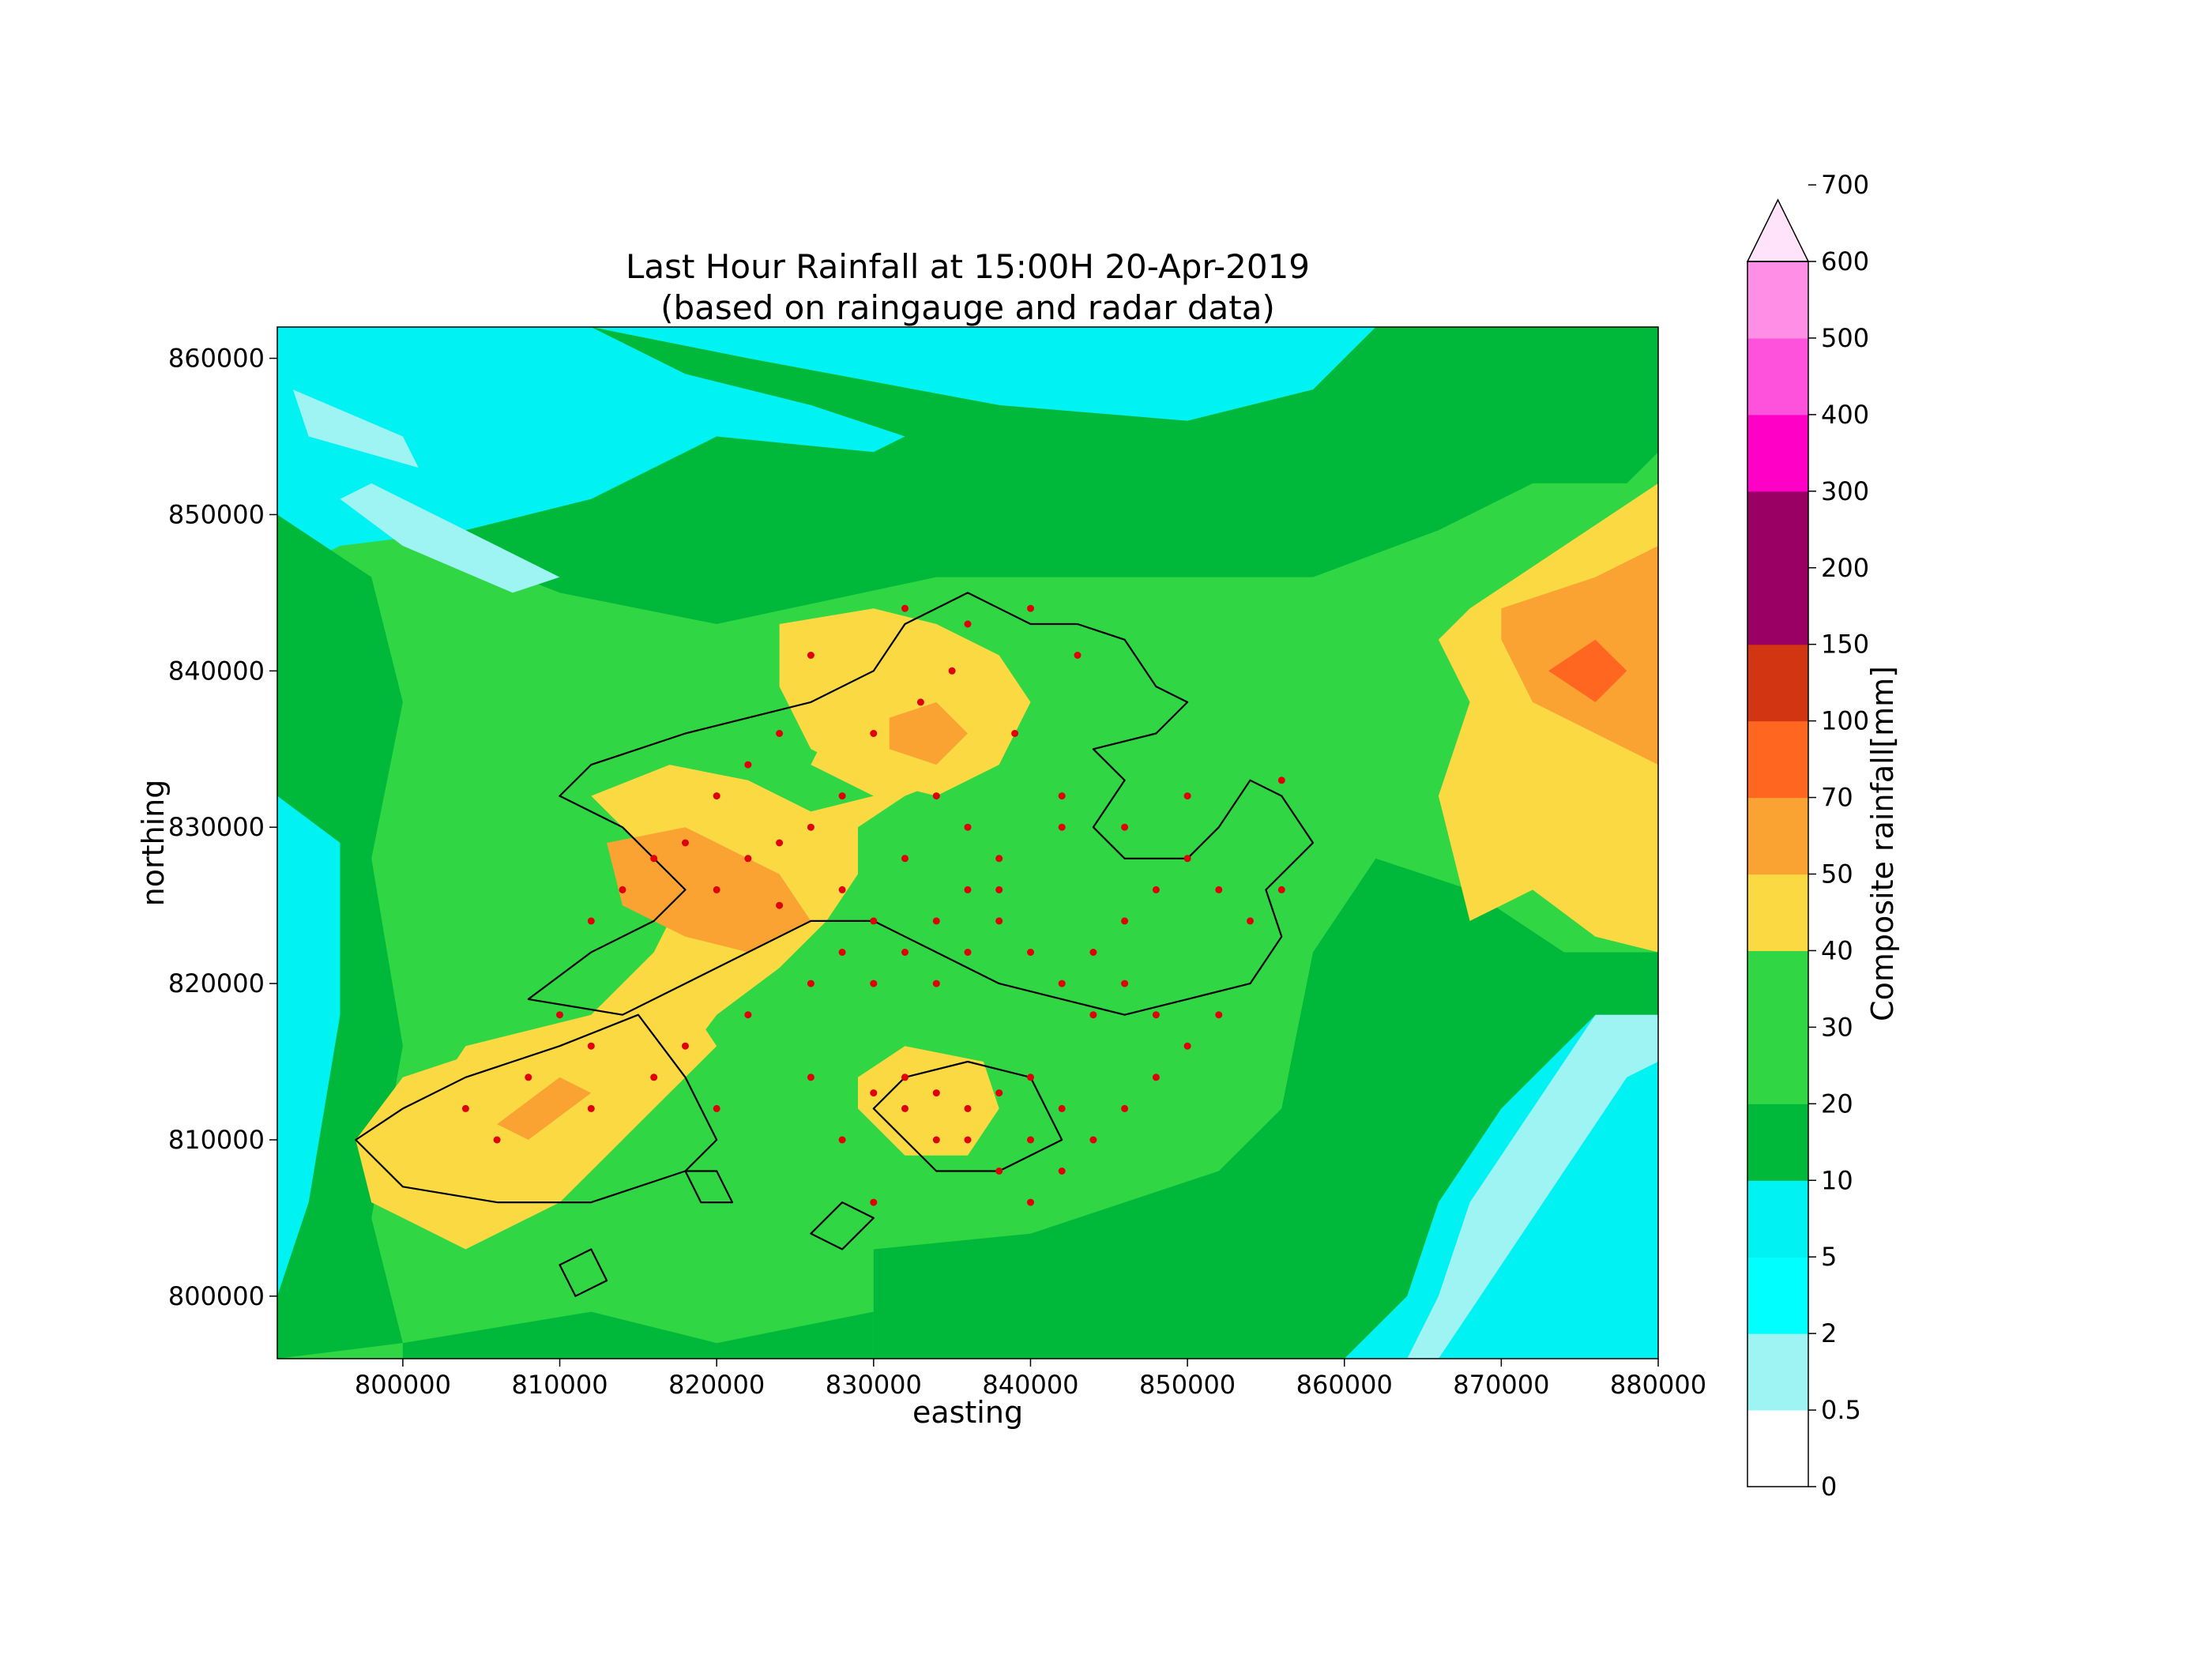  What do you see at coordinates (1845, 645) in the screenshot?
I see `colorbar-tick-label: 150` at bounding box center [1845, 645].